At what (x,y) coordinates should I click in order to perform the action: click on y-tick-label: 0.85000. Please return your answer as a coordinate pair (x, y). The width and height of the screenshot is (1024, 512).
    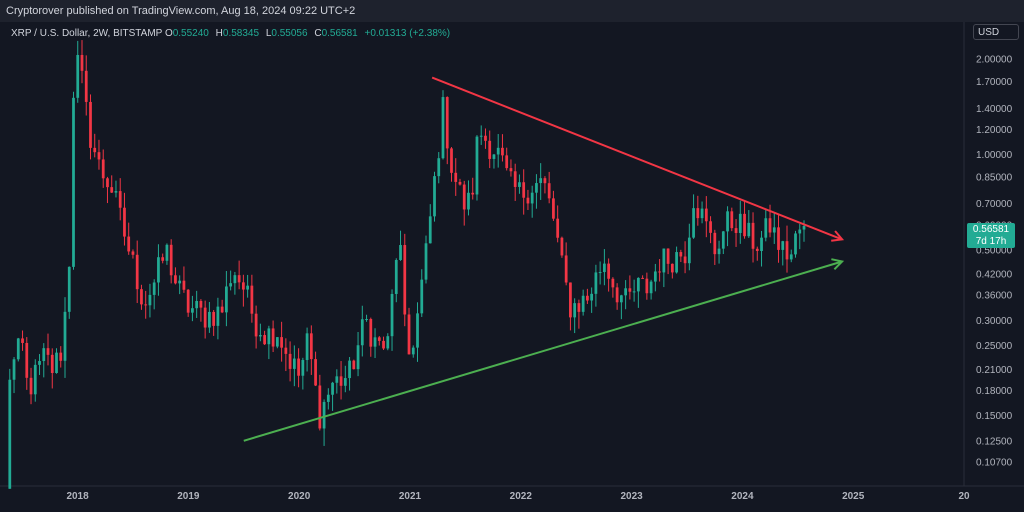
    Looking at the image, I should click on (994, 177).